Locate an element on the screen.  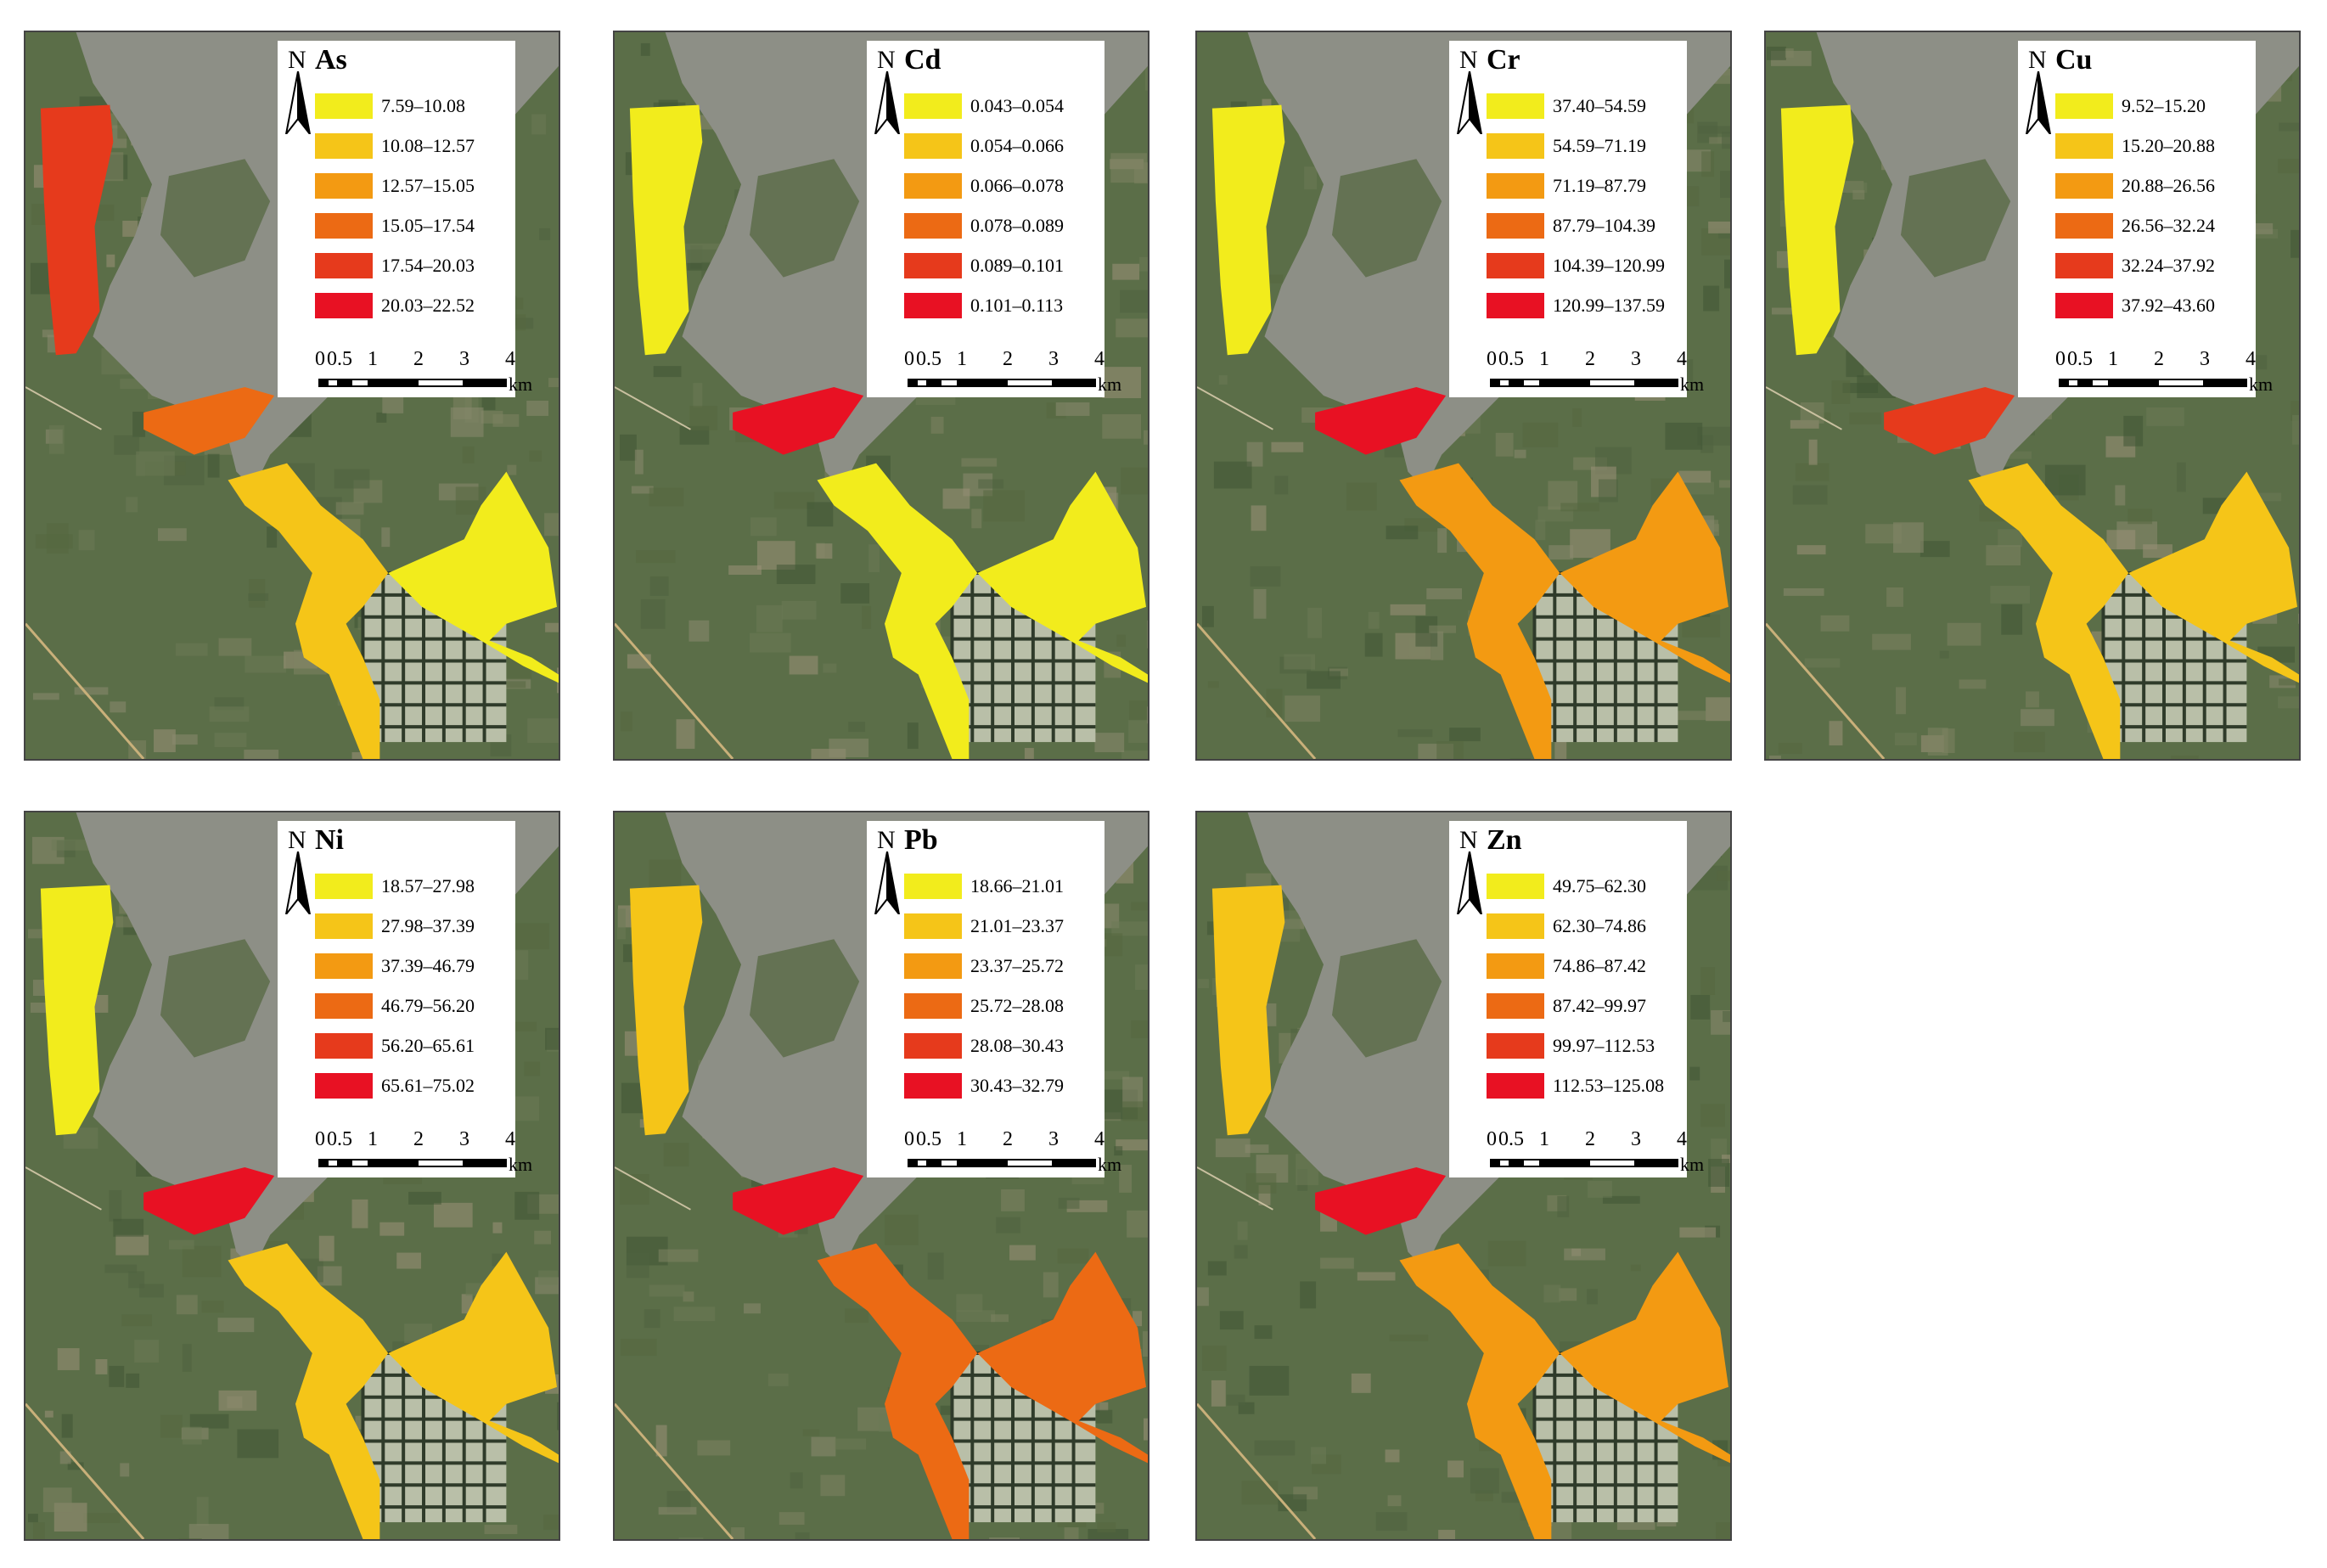
legend-range-label: 37.39–46.79 is located at coordinates (428, 965).